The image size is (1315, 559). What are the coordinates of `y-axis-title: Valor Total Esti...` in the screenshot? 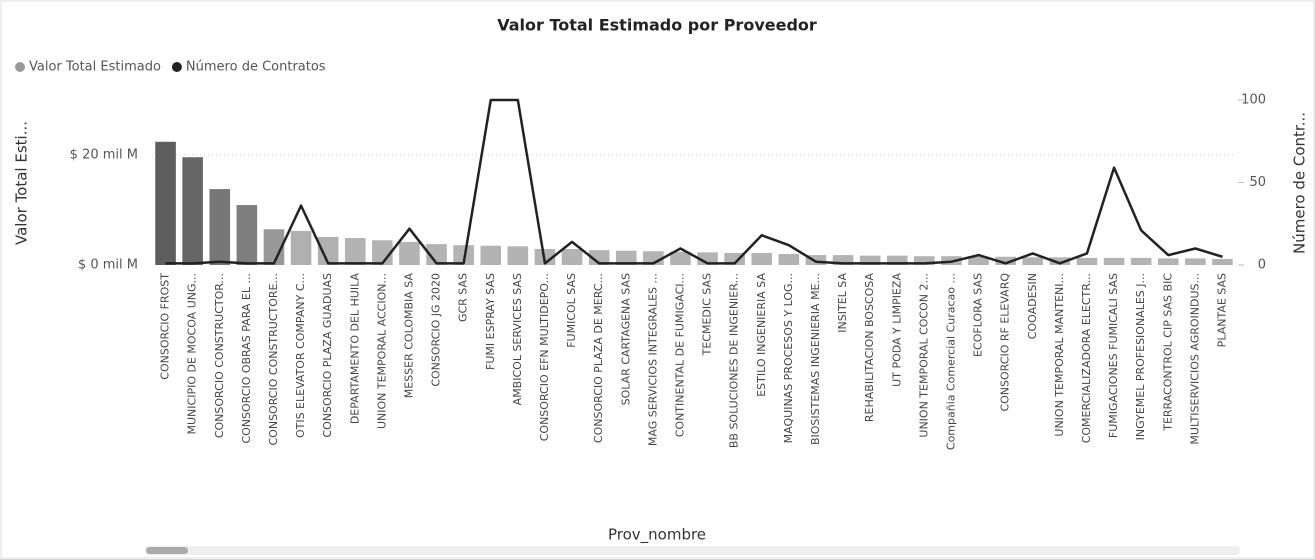 It's located at (22, 183).